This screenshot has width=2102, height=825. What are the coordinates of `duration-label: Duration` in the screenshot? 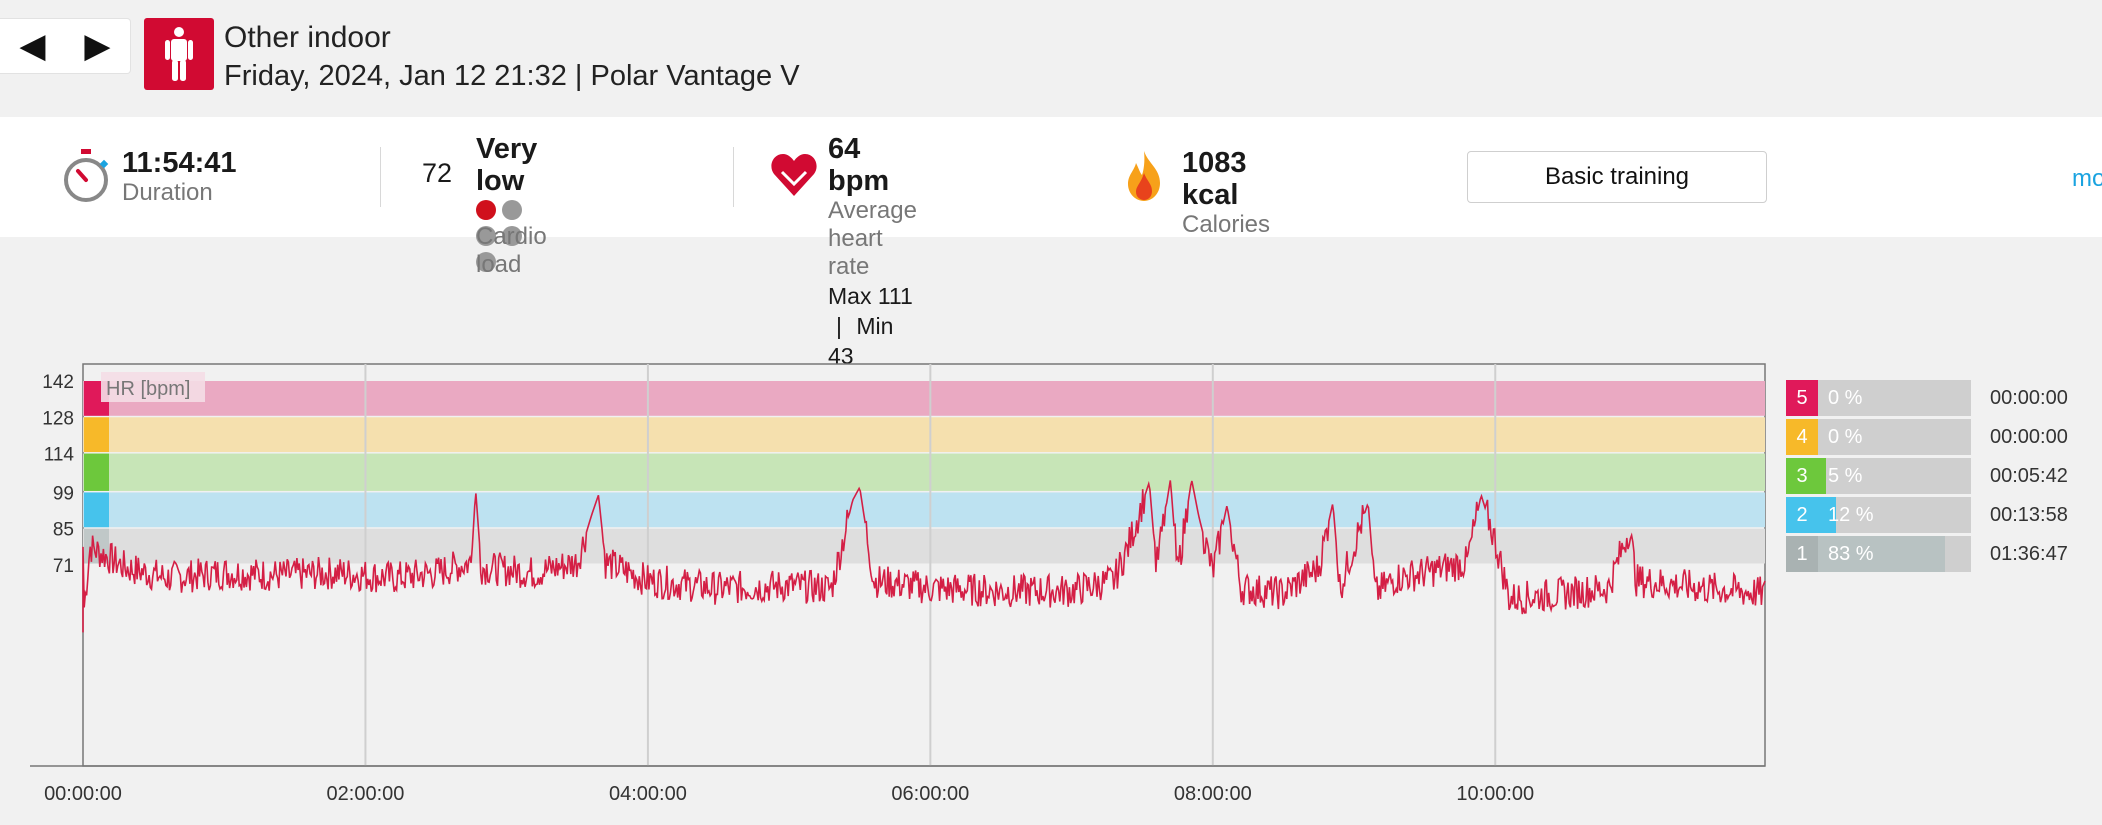 It's located at (167, 192).